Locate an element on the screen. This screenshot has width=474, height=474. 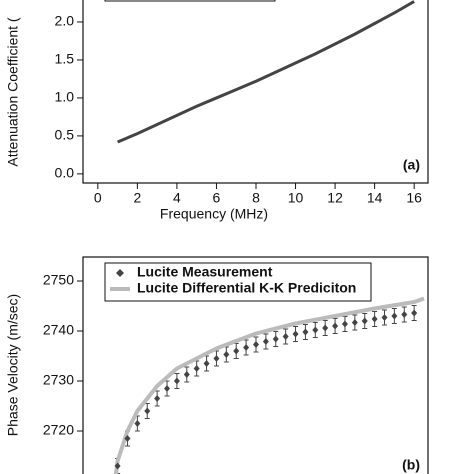
legend-label: Lucite Differential K-K Prediciton is located at coordinates (246, 288).